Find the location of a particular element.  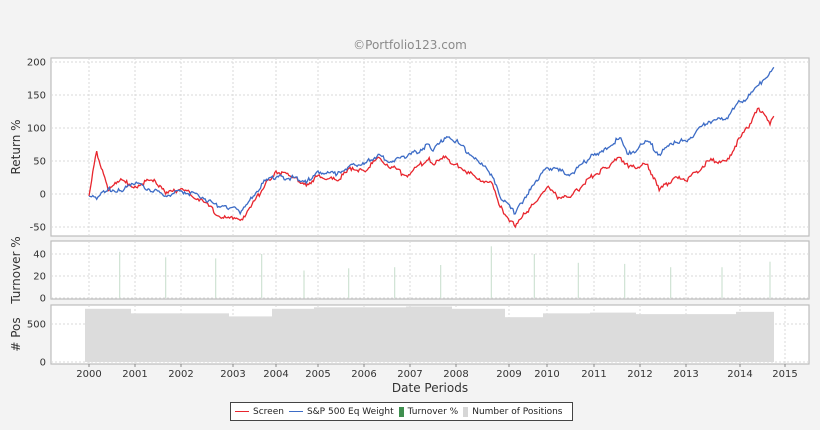

y-tick-label: 40 is located at coordinates (39, 255).